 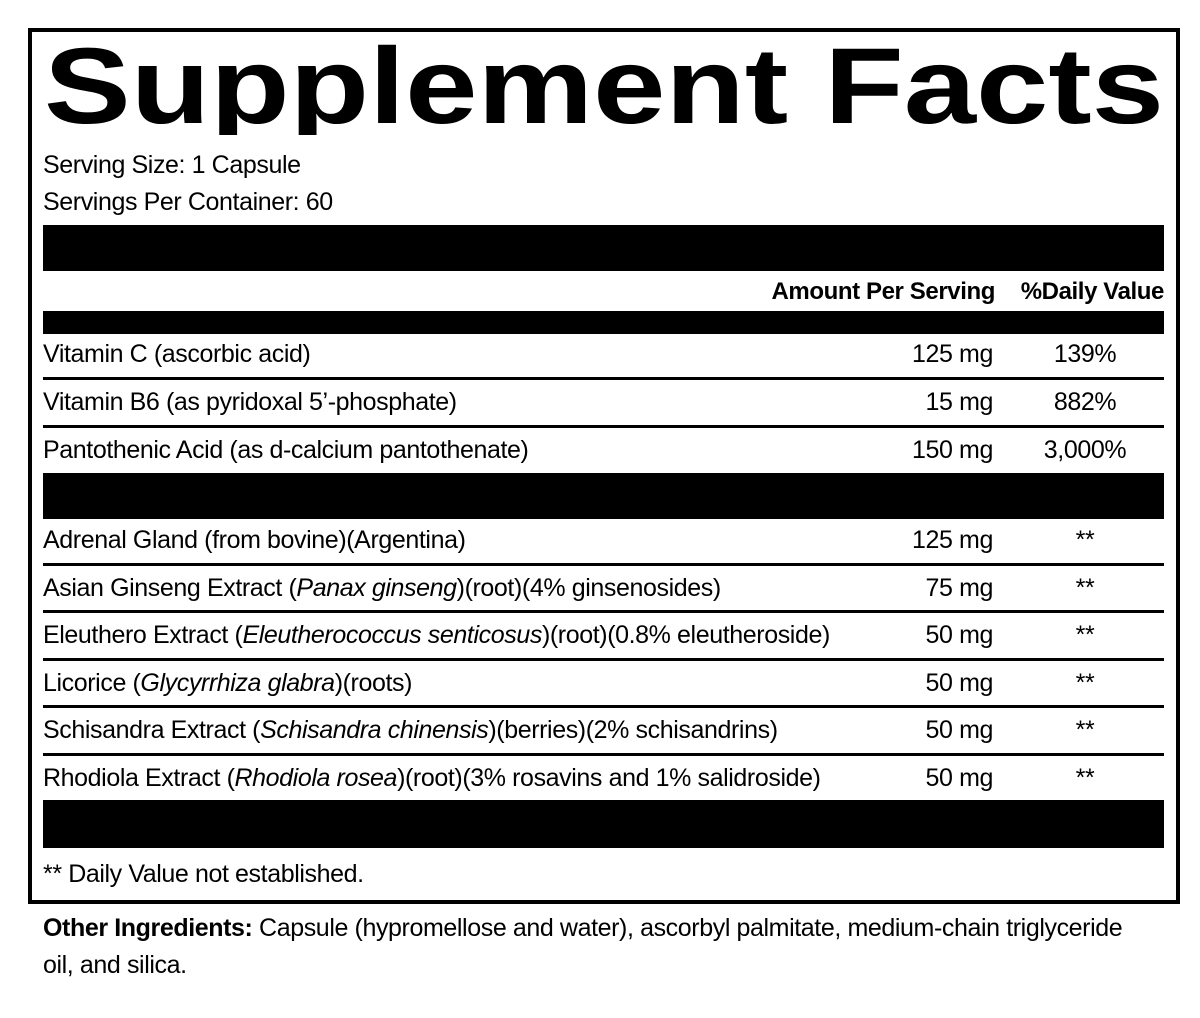 What do you see at coordinates (959, 402) in the screenshot?
I see `amount: 15 mg` at bounding box center [959, 402].